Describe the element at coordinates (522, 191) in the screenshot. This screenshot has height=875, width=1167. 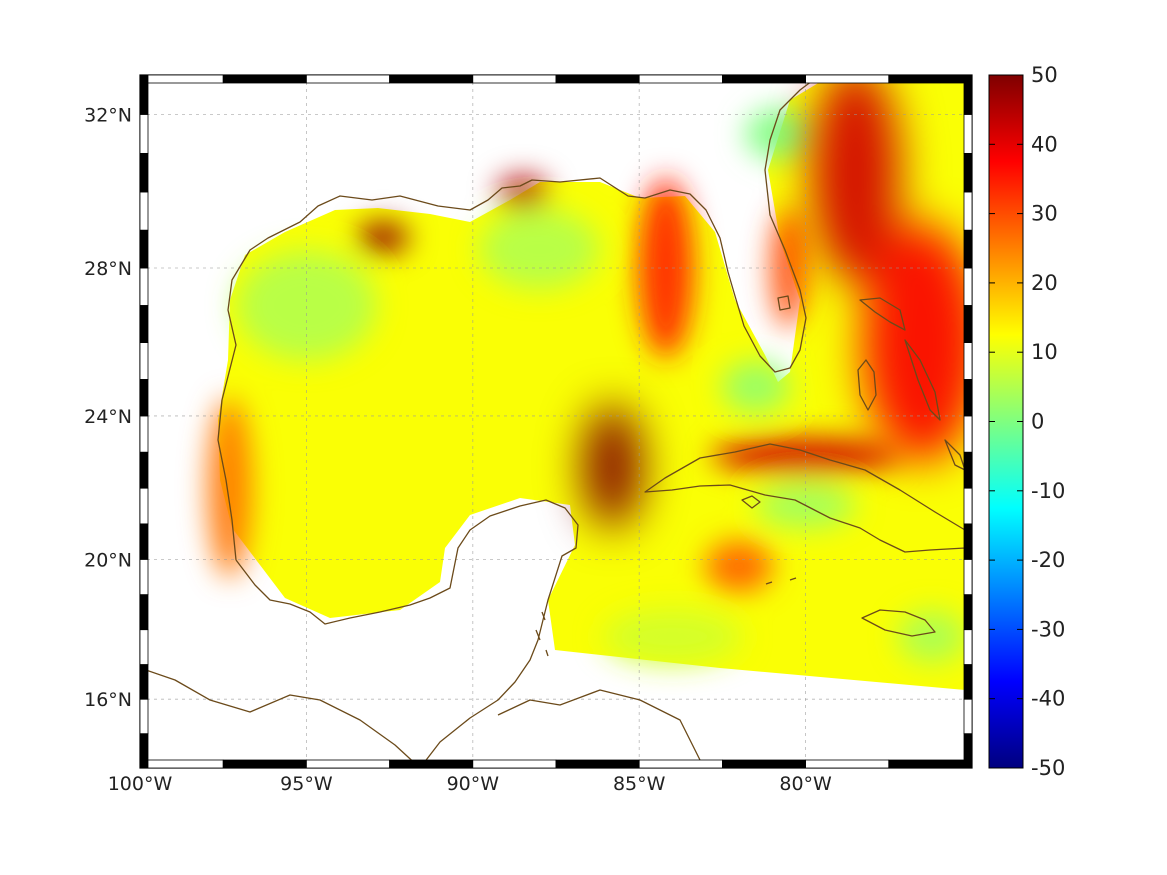
I see `field-feature-mississippi-delta-hotspot` at that location.